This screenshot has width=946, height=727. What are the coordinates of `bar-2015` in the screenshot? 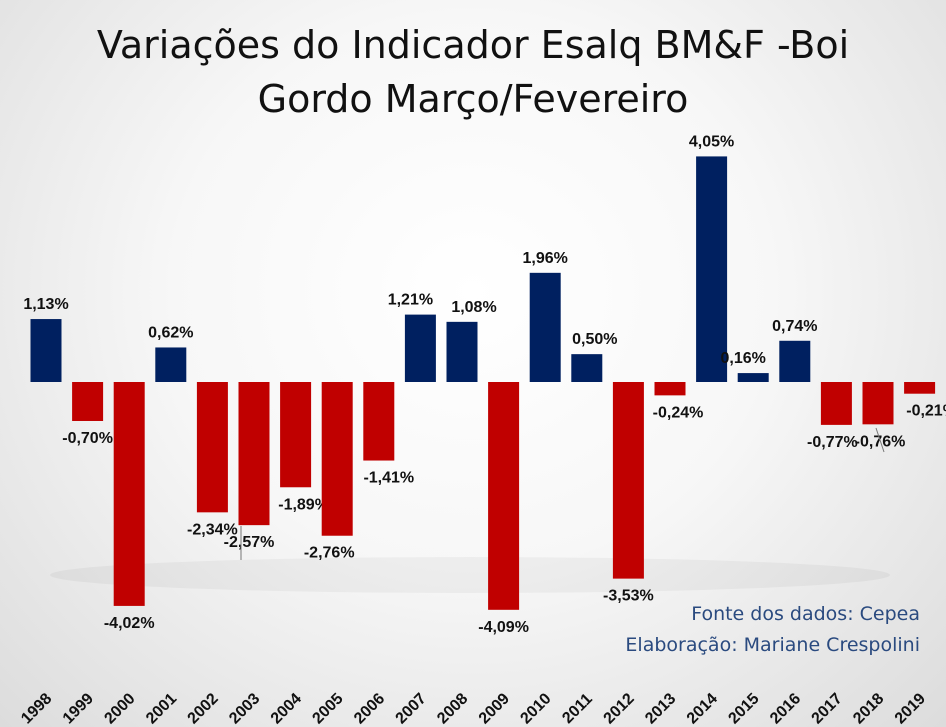 It's located at (753, 377).